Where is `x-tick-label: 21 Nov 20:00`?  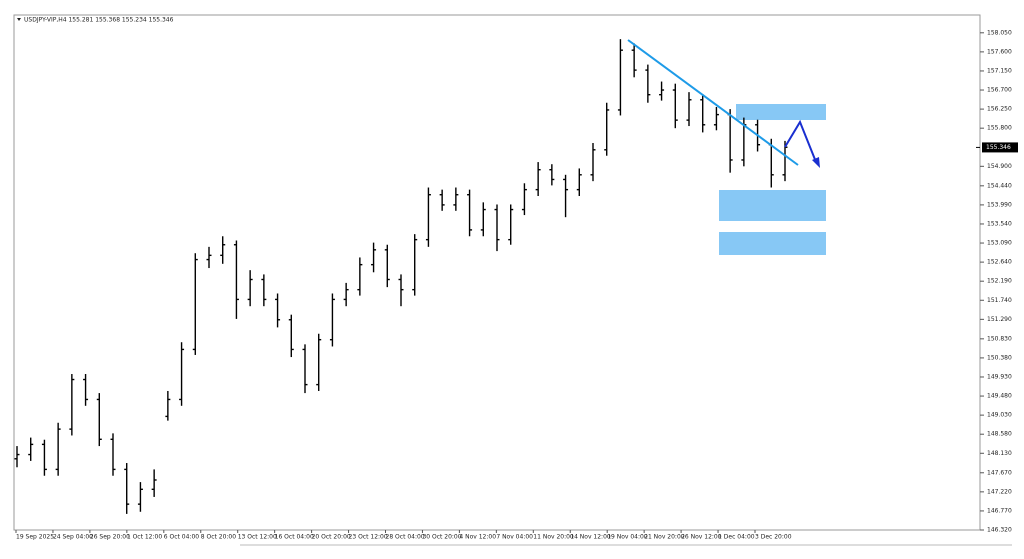
x-tick-label: 21 Nov 20:00 is located at coordinates (664, 537).